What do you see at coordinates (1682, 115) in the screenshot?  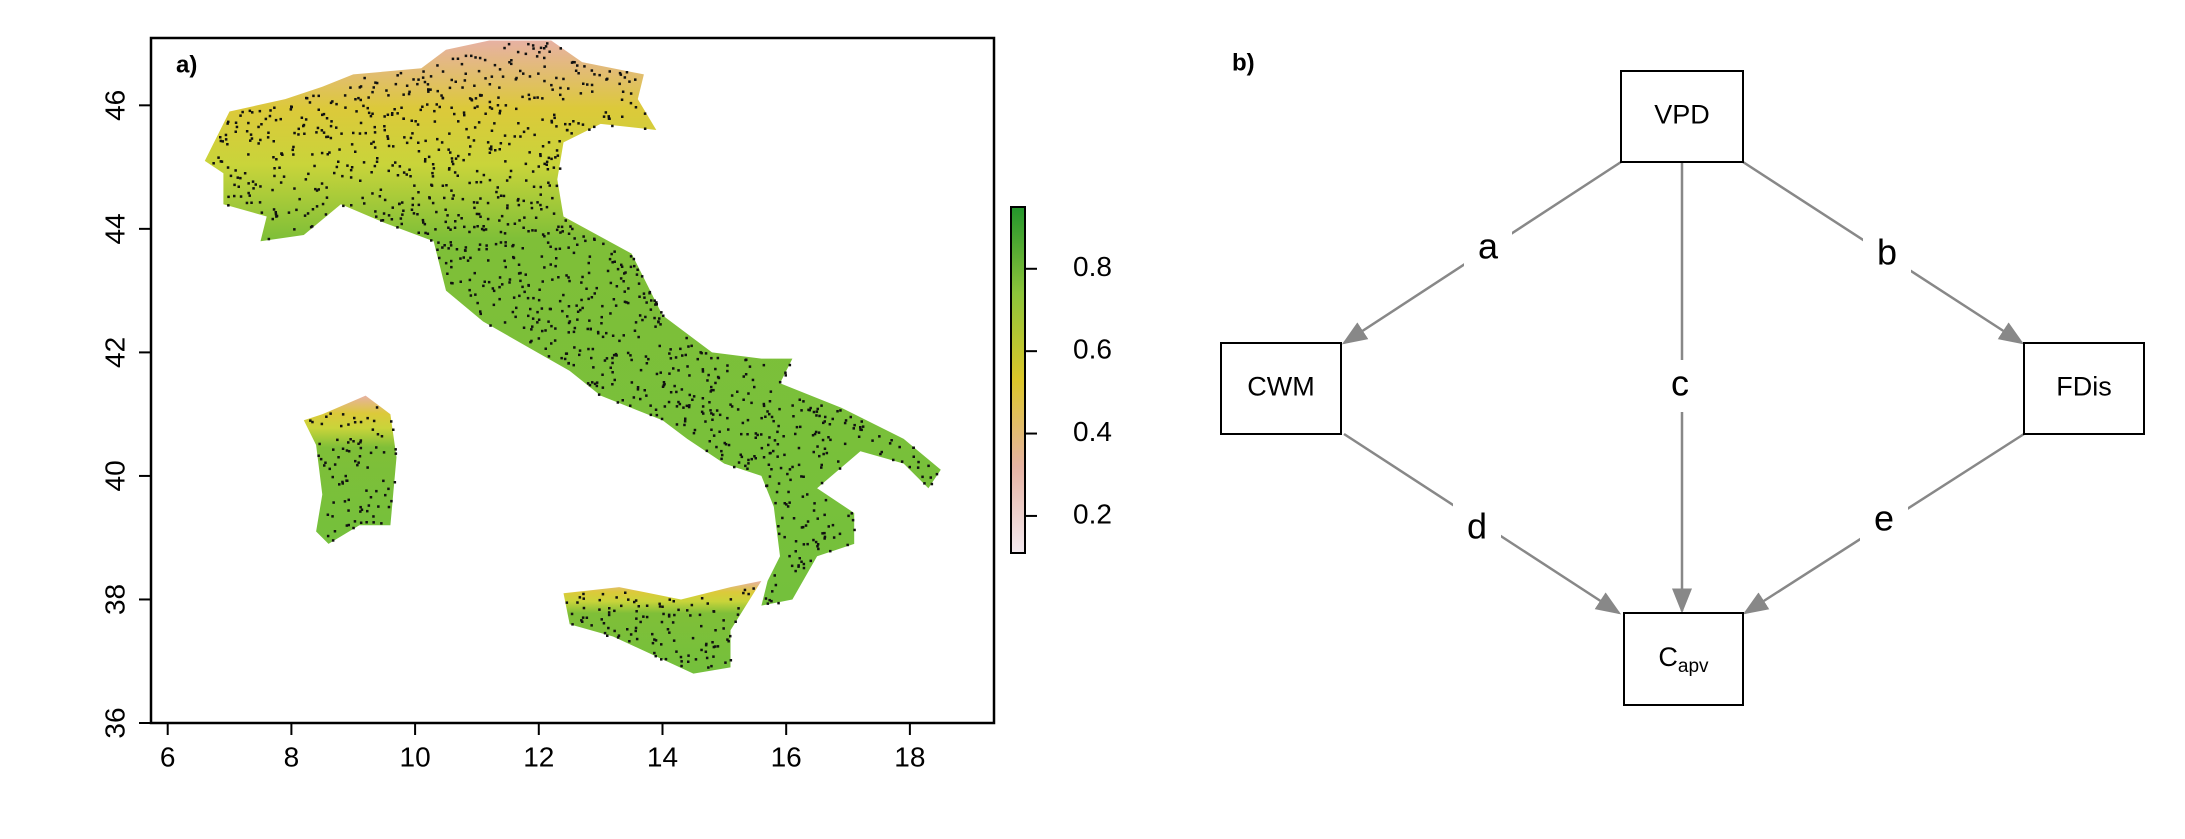 I see `node-label: VPD` at bounding box center [1682, 115].